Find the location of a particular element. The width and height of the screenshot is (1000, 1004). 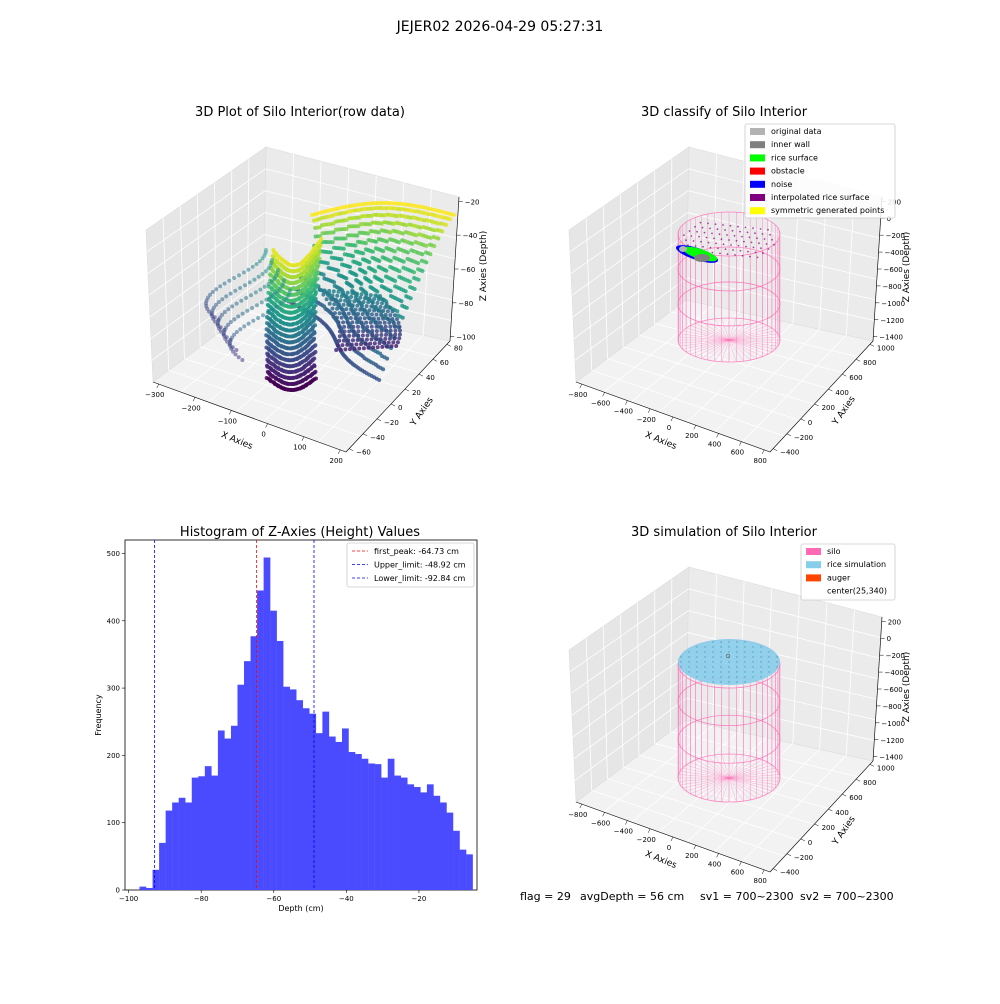

tick-label: 1000 is located at coordinates (886, 348).